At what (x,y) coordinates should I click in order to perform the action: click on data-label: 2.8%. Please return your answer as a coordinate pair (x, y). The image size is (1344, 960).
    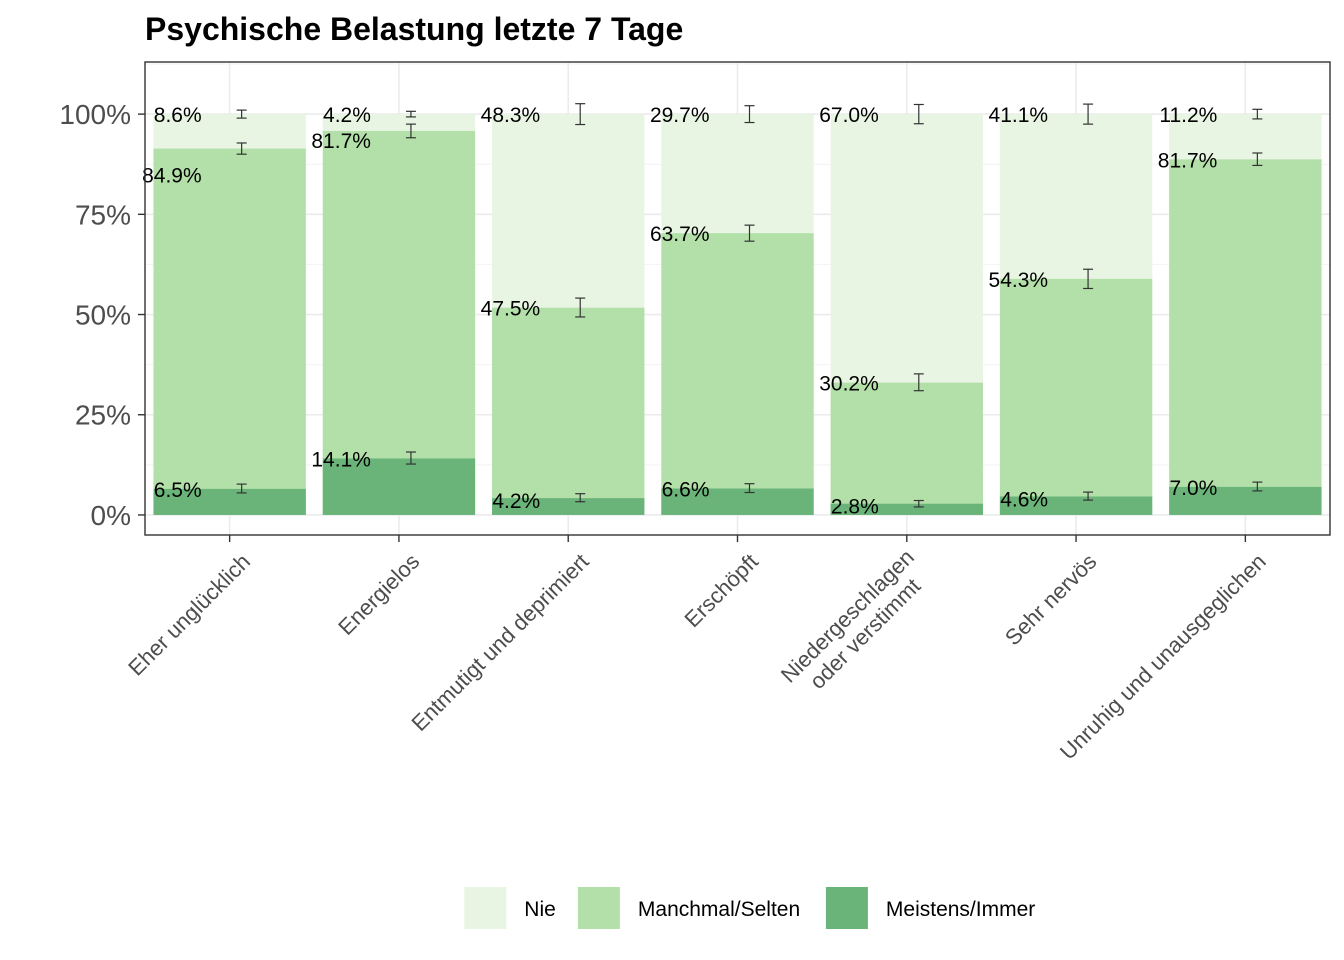
    Looking at the image, I should click on (855, 507).